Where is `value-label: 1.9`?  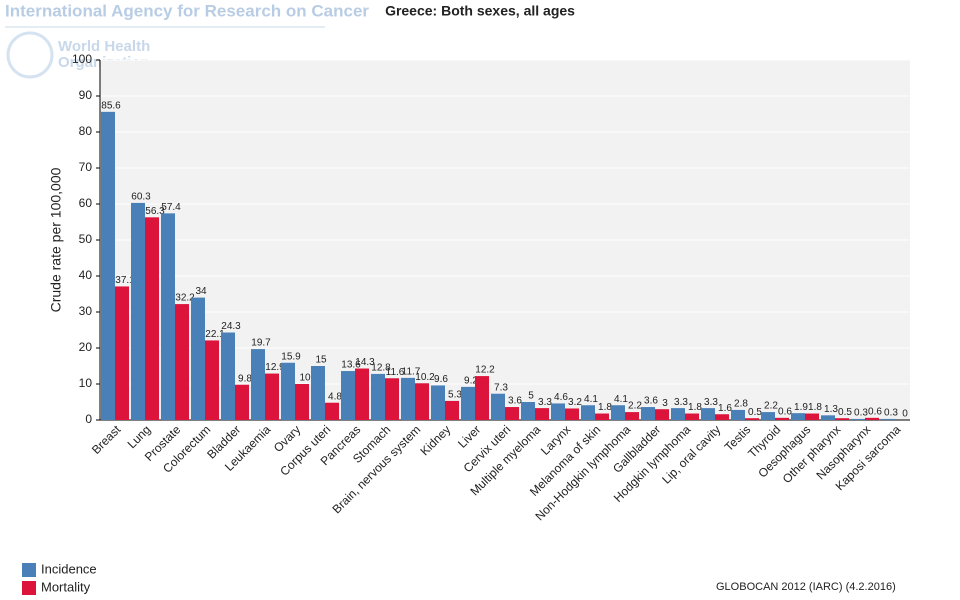
value-label: 1.9 is located at coordinates (801, 407).